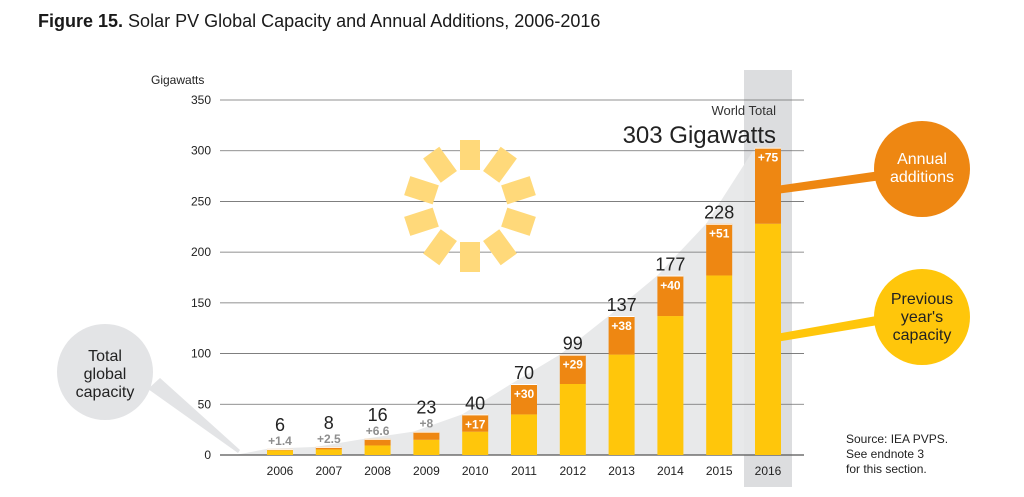  I want to click on y-tick-label: 300, so click(201, 151).